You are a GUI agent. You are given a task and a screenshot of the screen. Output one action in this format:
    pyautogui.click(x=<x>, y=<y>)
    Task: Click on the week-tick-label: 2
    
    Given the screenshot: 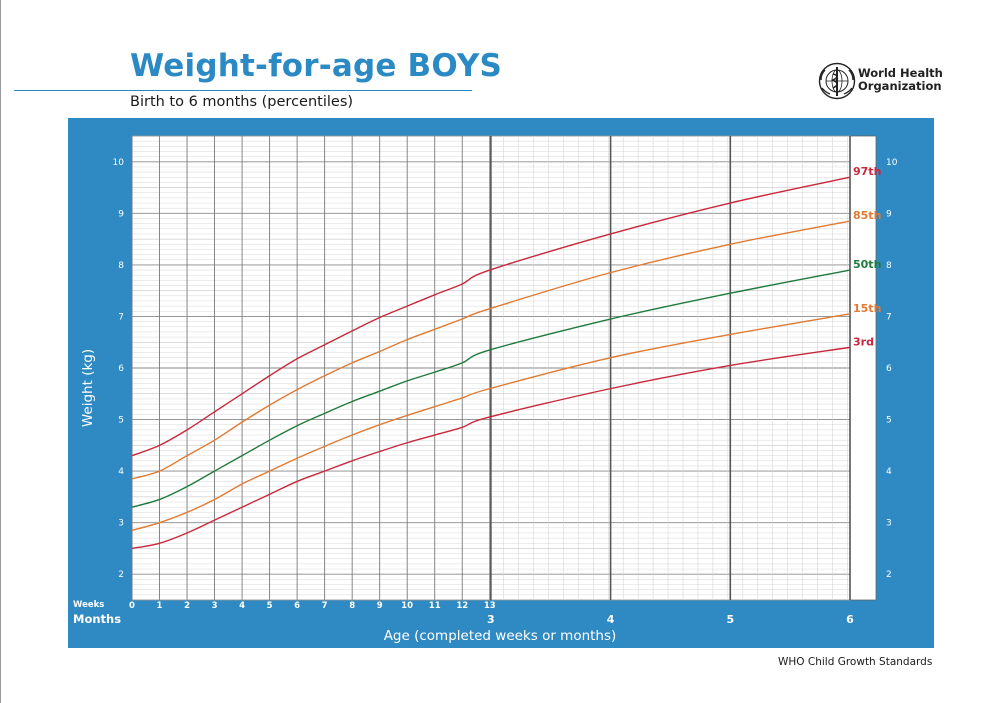 What is the action you would take?
    pyautogui.click(x=187, y=606)
    